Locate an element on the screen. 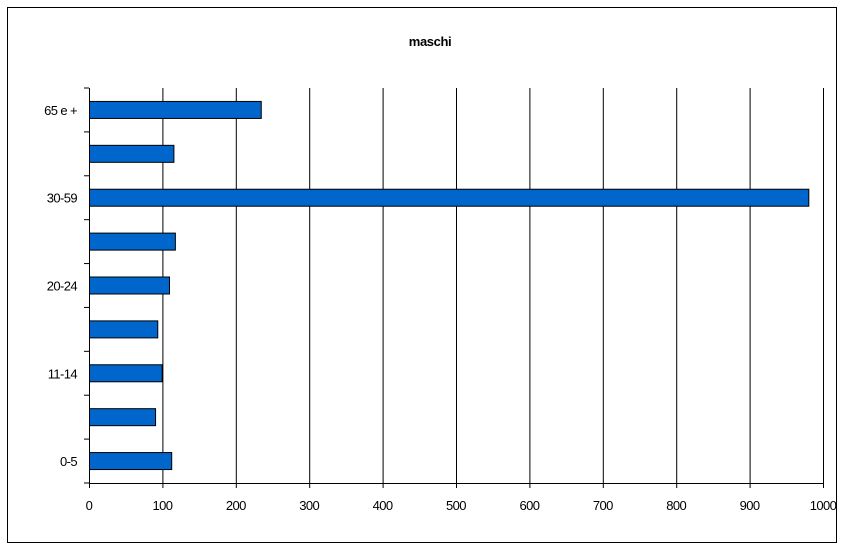 The height and width of the screenshot is (550, 844). y-axis-ticks: 0-5 11-14 20-24 30-59 65 e + is located at coordinates (66, 285).